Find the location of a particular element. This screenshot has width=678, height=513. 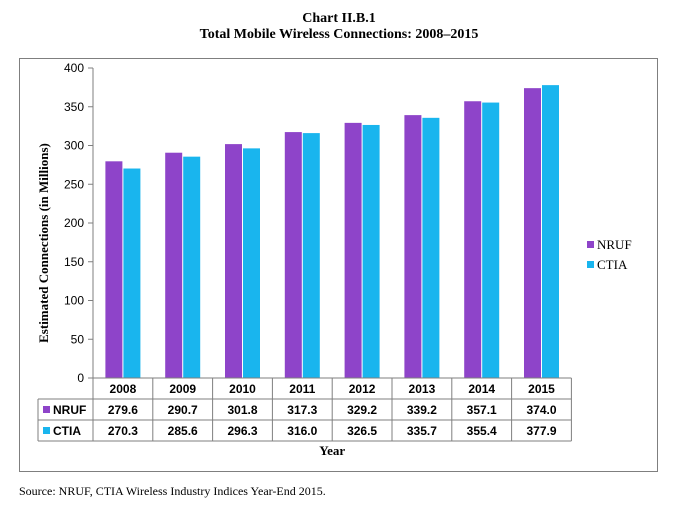

y-tick-label: 200 is located at coordinates (74, 223).